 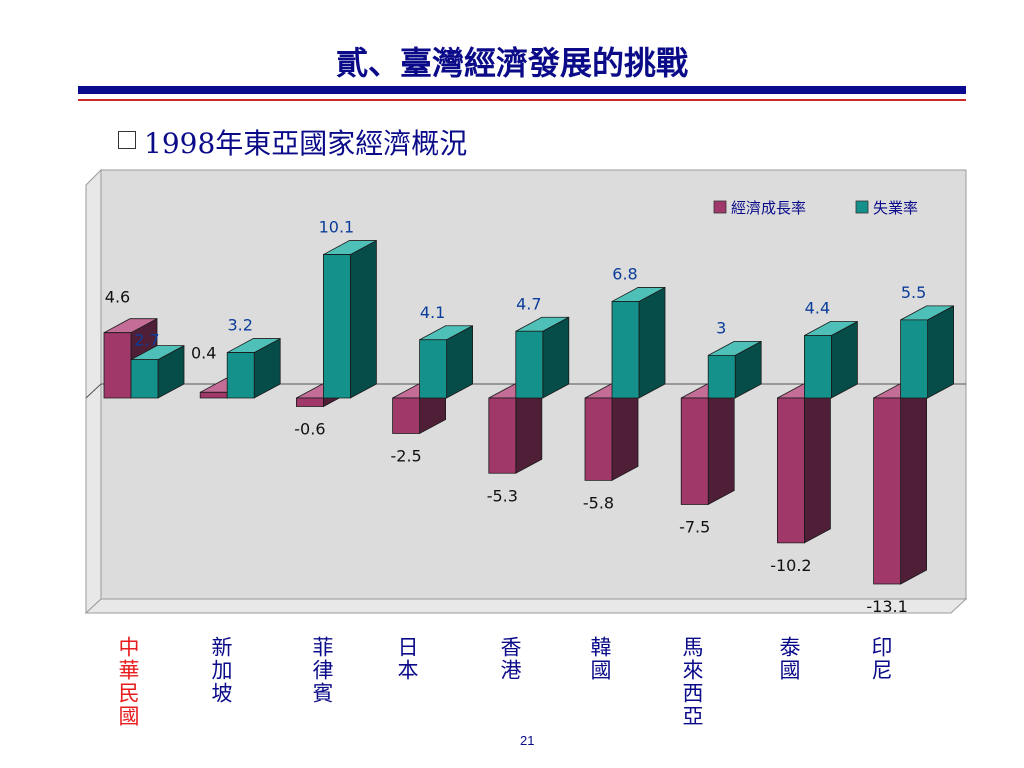 I want to click on chart-floor, so click(x=526, y=606).